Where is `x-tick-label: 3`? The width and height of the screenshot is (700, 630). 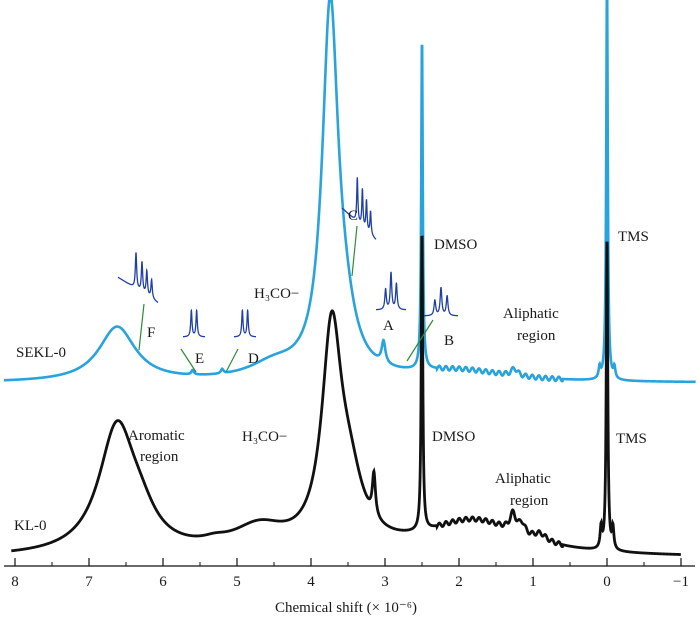 x-tick-label: 3 is located at coordinates (385, 582).